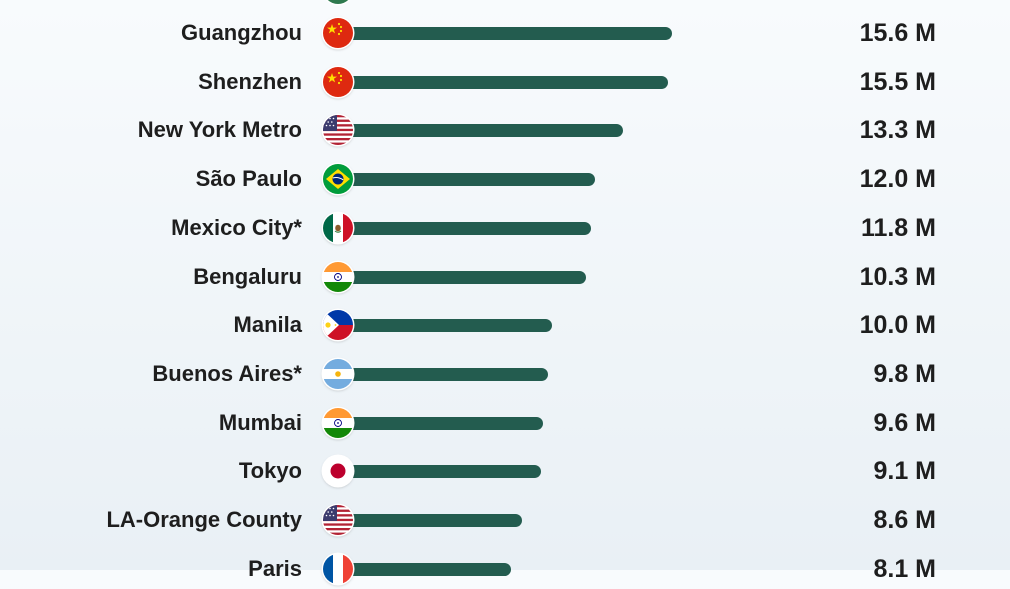 The height and width of the screenshot is (589, 1010). I want to click on value-label: 8.1 M, so click(904, 569).